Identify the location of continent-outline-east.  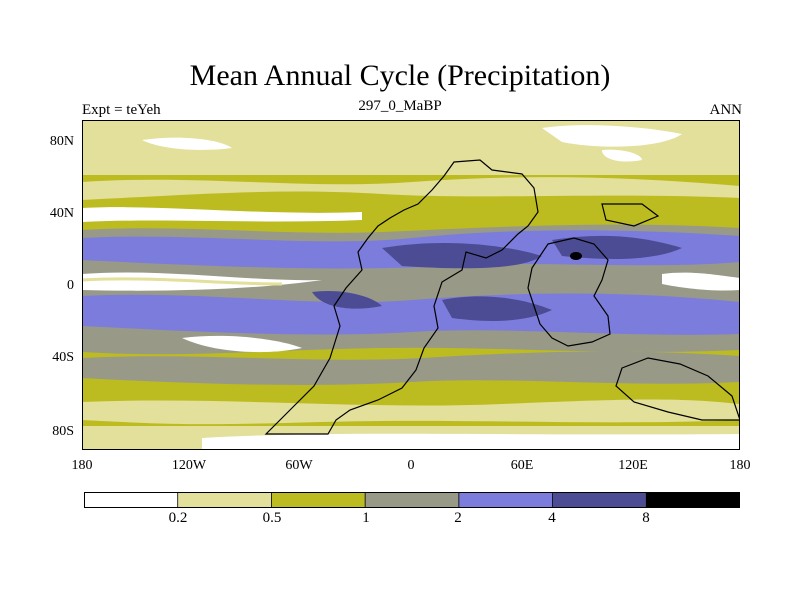
(569, 292).